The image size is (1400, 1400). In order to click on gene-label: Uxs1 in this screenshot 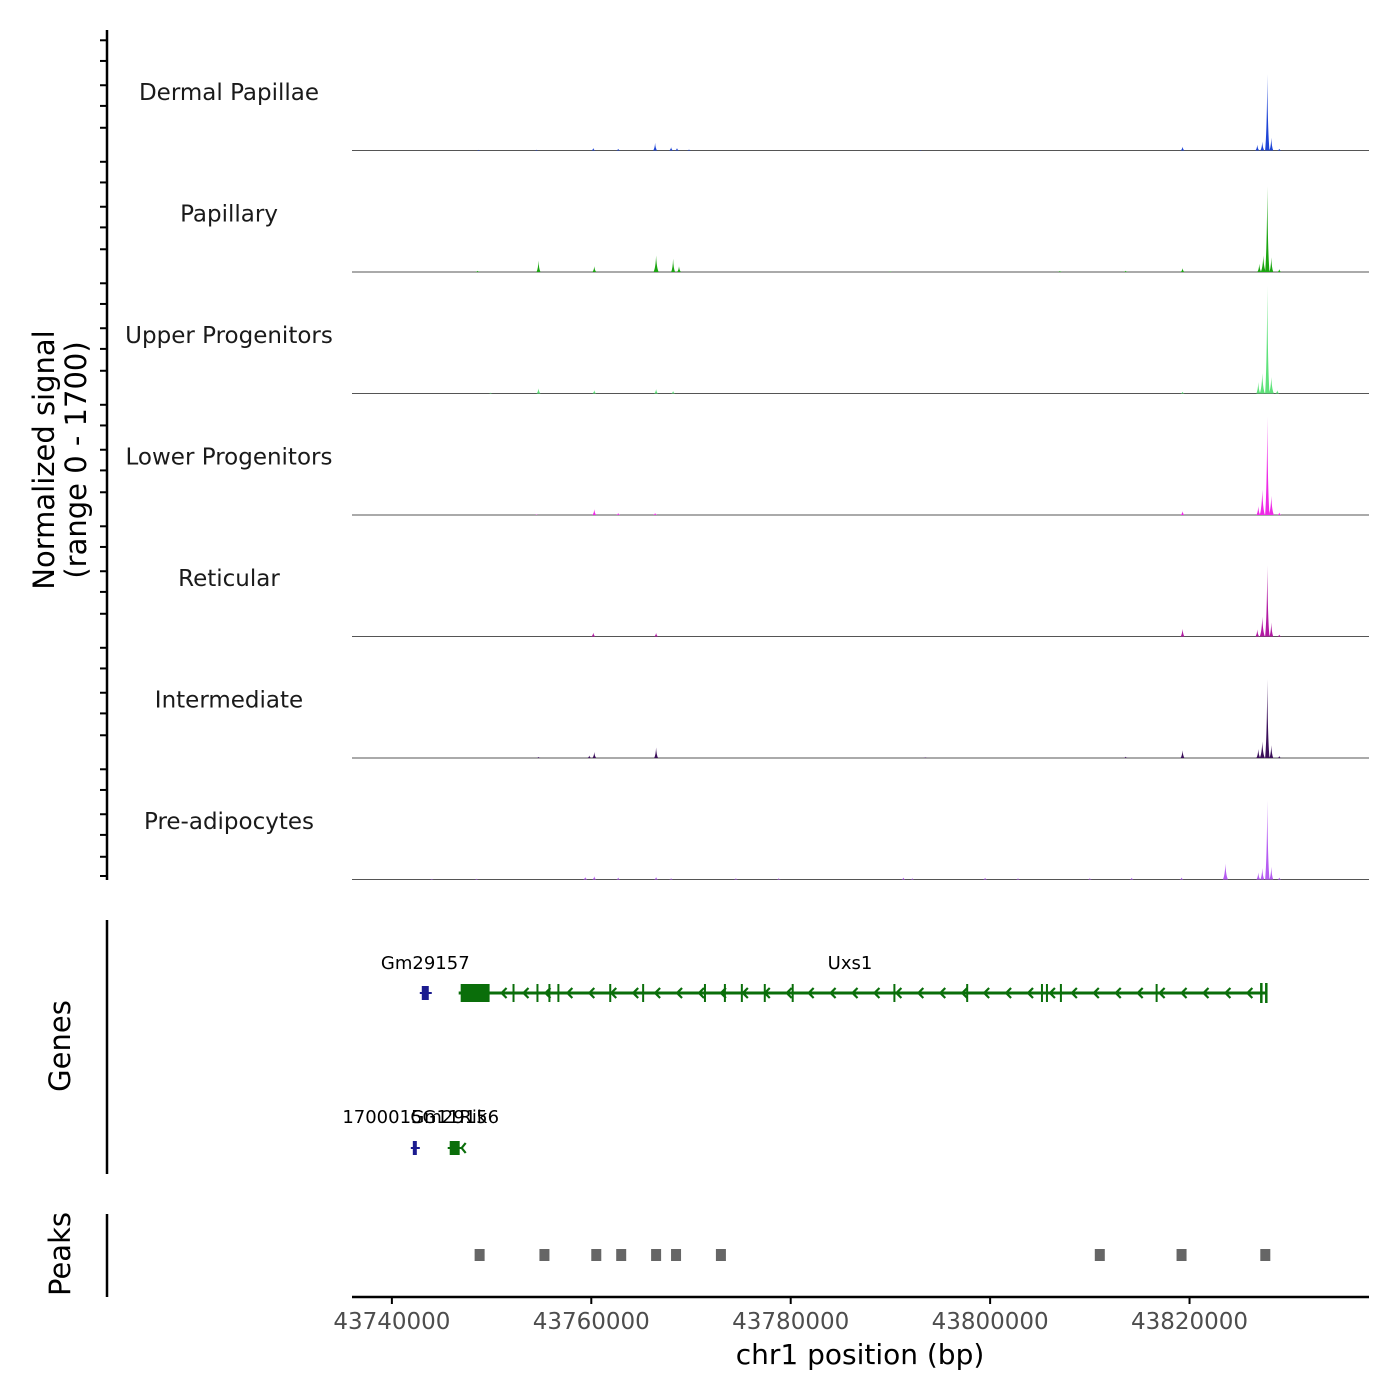, I will do `click(850, 963)`.